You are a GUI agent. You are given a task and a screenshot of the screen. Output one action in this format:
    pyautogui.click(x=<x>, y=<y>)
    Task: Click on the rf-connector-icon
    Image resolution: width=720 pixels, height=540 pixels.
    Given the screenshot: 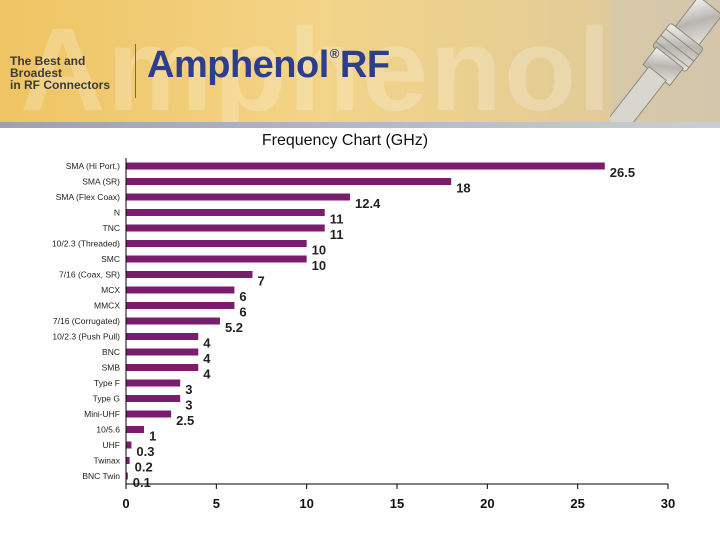 What is the action you would take?
    pyautogui.click(x=665, y=64)
    